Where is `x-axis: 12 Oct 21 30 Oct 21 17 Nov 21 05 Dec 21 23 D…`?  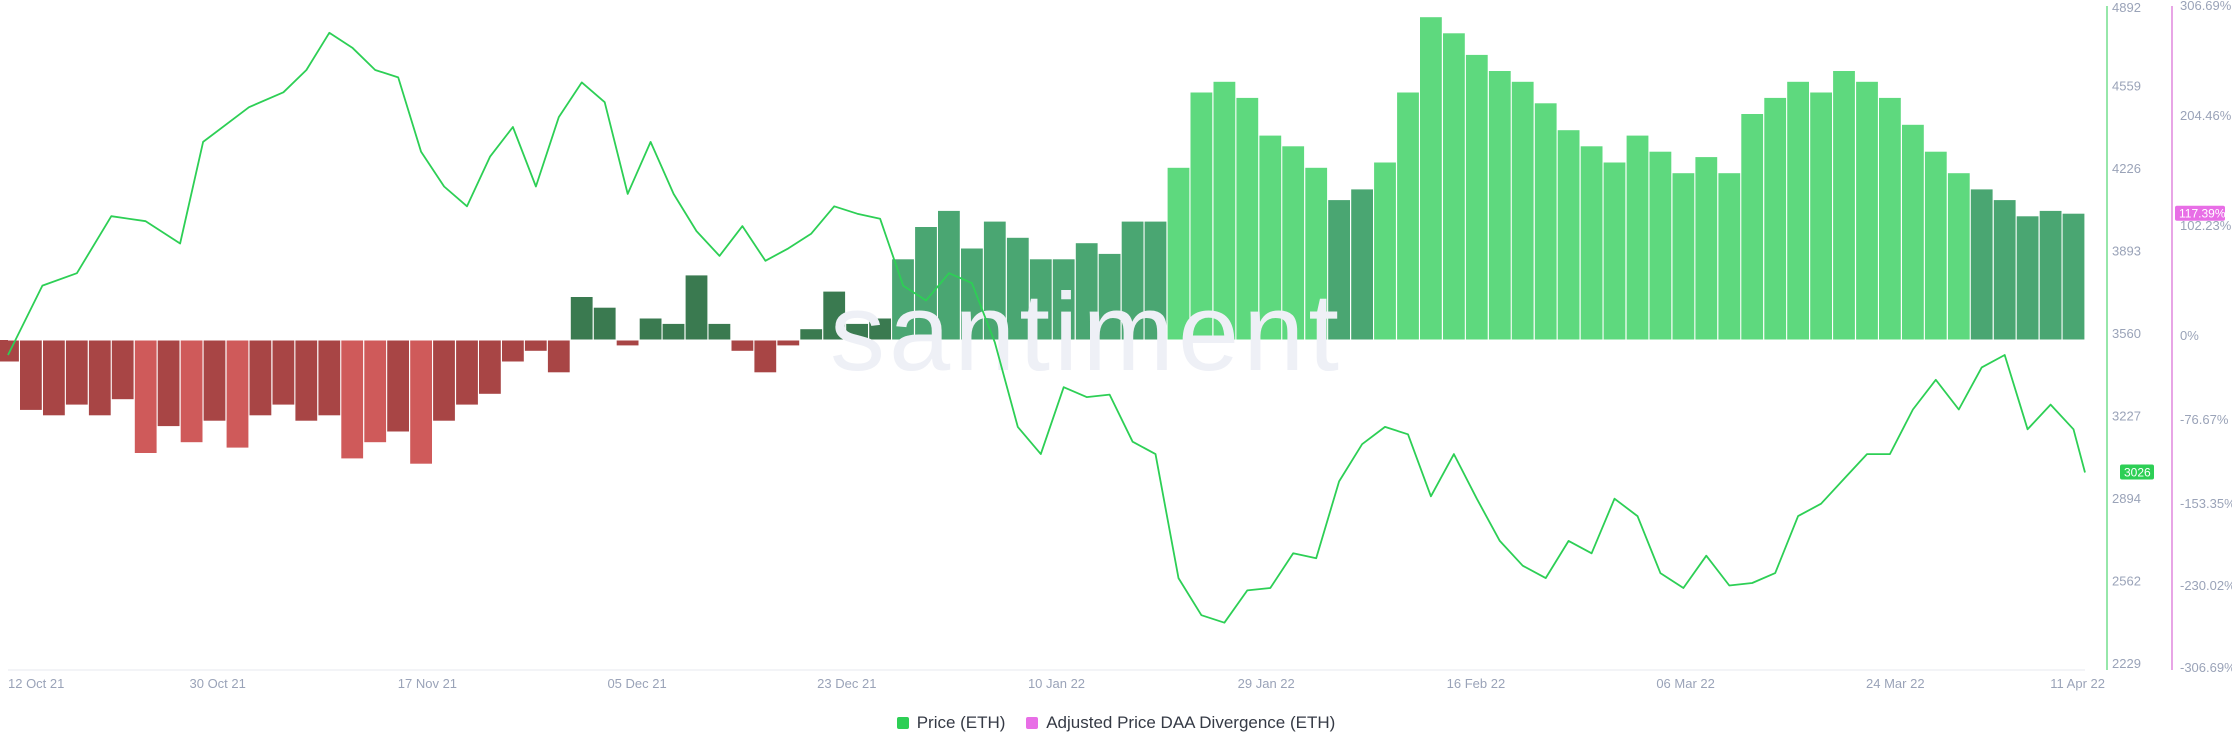 x-axis: 12 Oct 21 30 Oct 21 17 Nov 21 05 Dec 21 23 D… is located at coordinates (1056, 680).